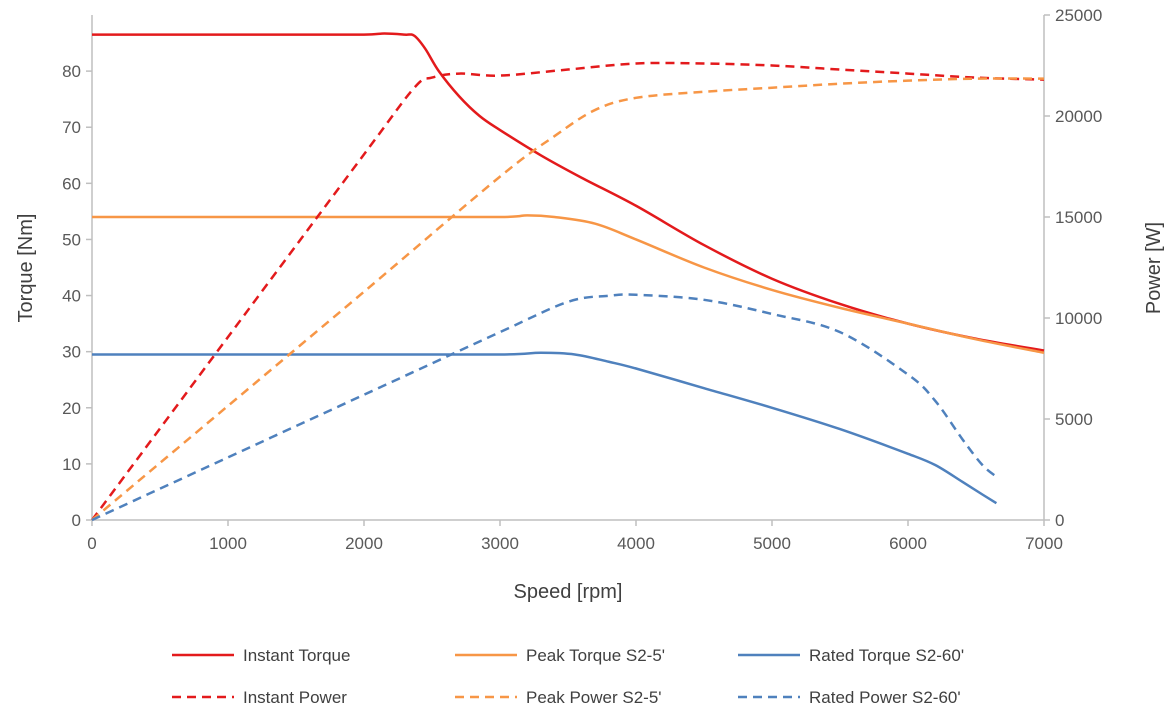  Describe the element at coordinates (228, 543) in the screenshot. I see `x-tick-label: 1000` at that location.